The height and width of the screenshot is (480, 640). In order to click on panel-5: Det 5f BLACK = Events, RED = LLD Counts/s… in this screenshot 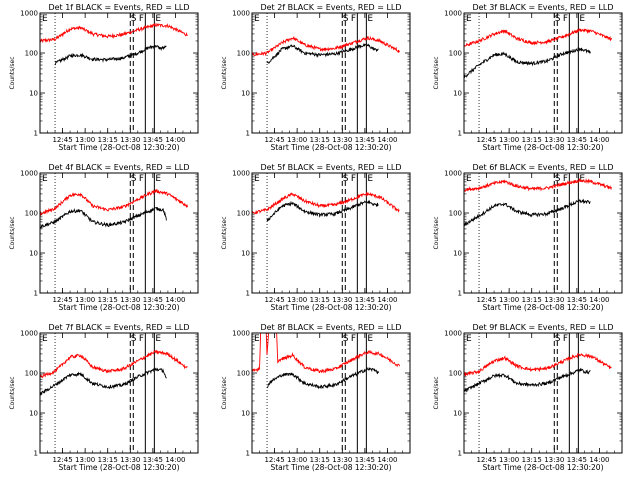, I will do `click(316, 237)`.